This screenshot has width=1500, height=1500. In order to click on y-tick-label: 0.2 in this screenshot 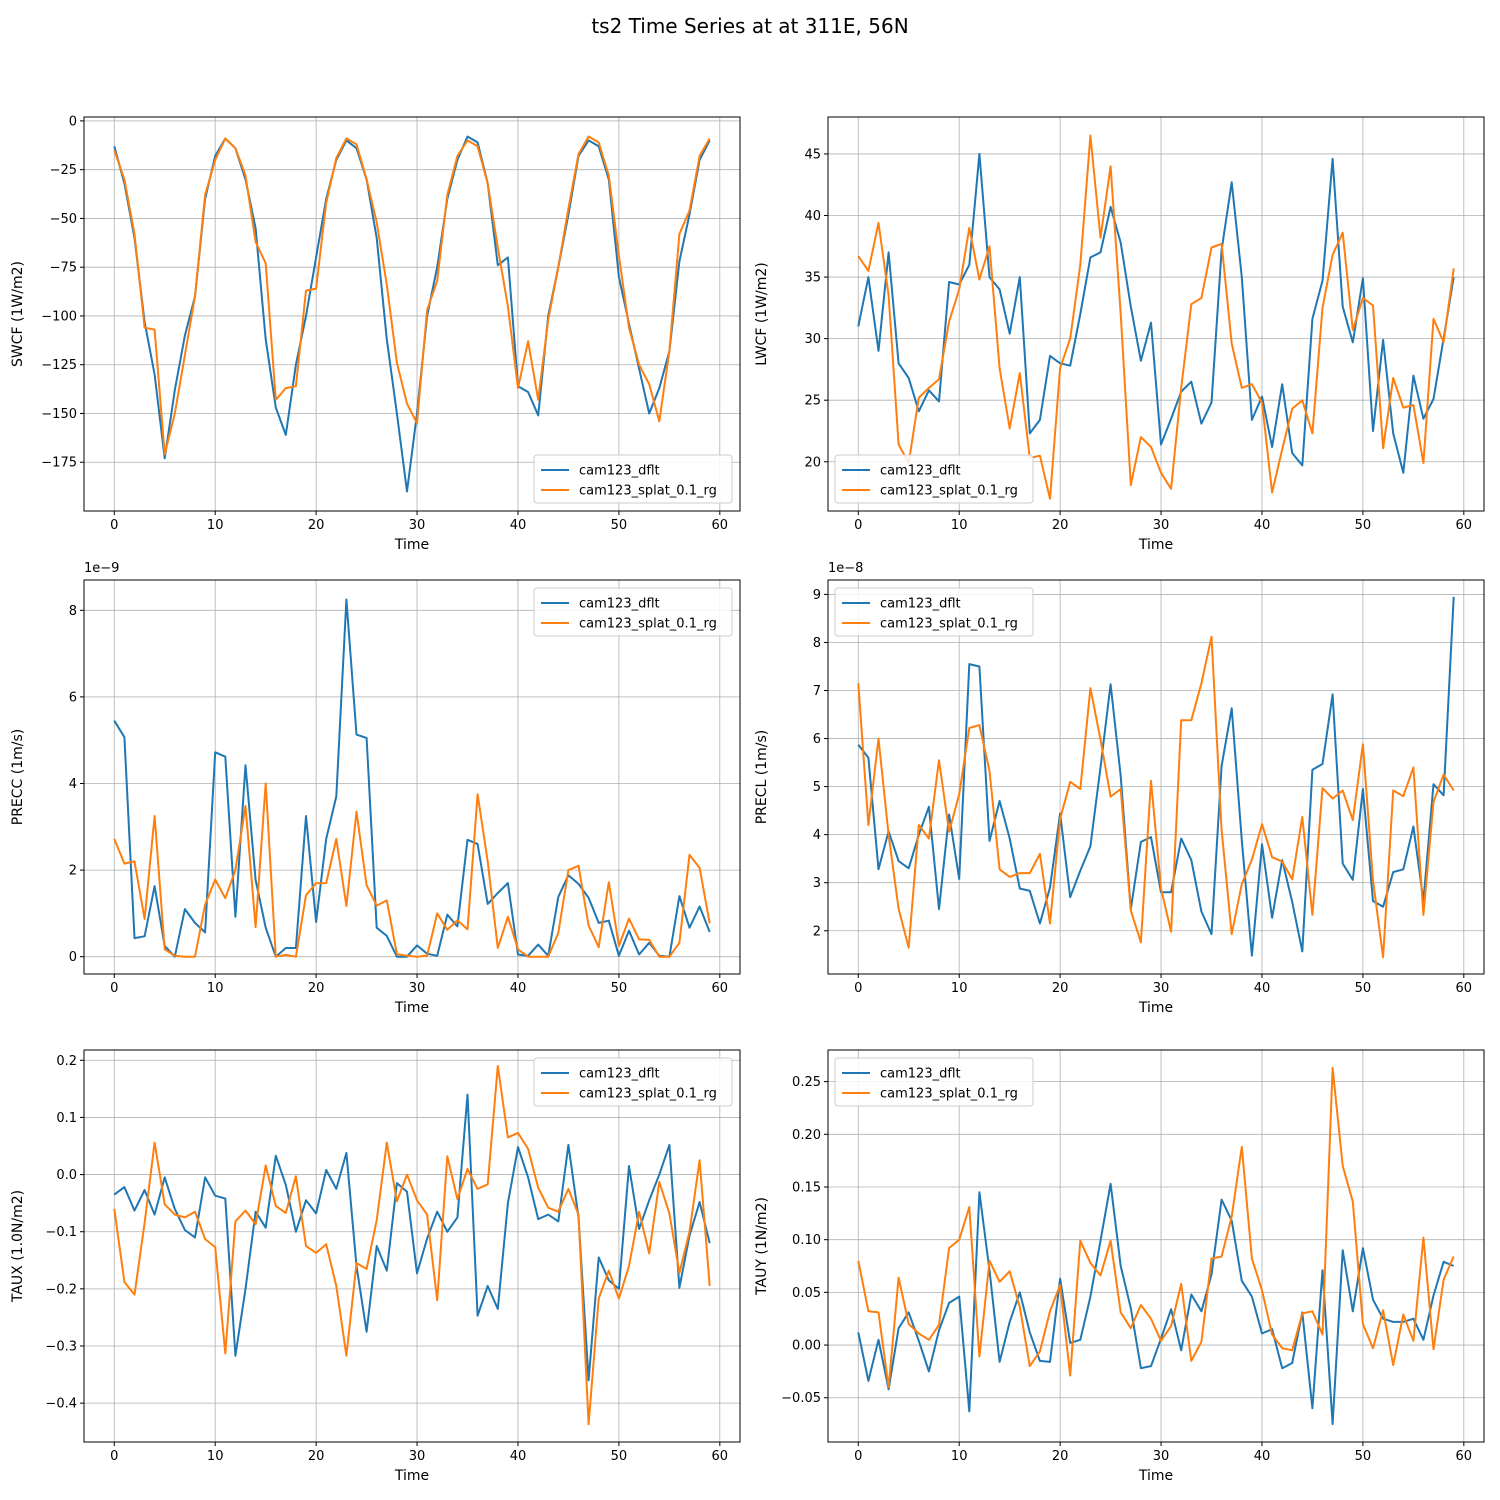, I will do `click(66, 1061)`.